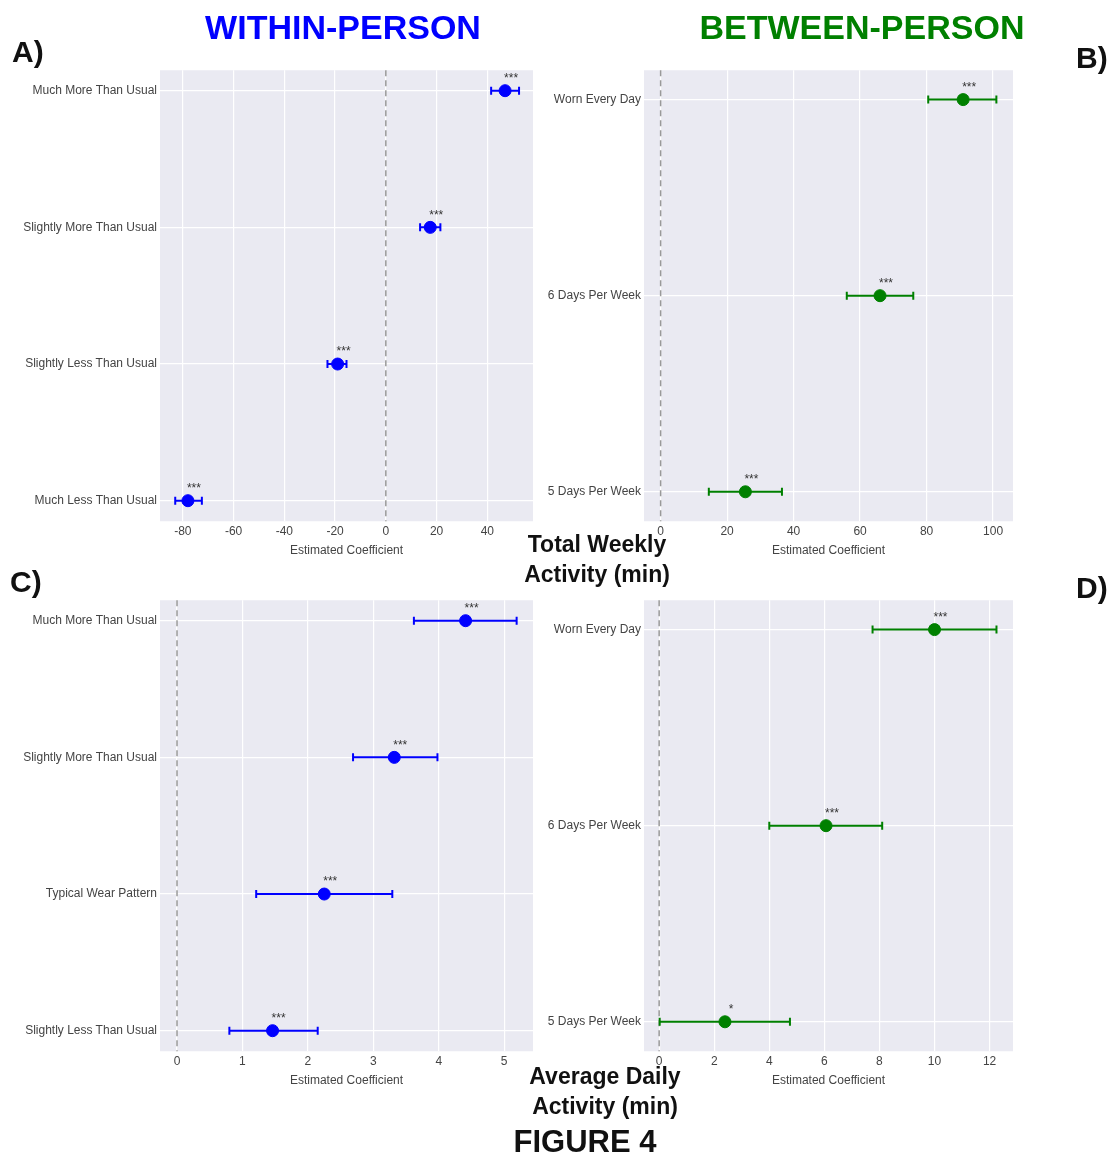  I want to click on x-tick-label: -20, so click(335, 530).